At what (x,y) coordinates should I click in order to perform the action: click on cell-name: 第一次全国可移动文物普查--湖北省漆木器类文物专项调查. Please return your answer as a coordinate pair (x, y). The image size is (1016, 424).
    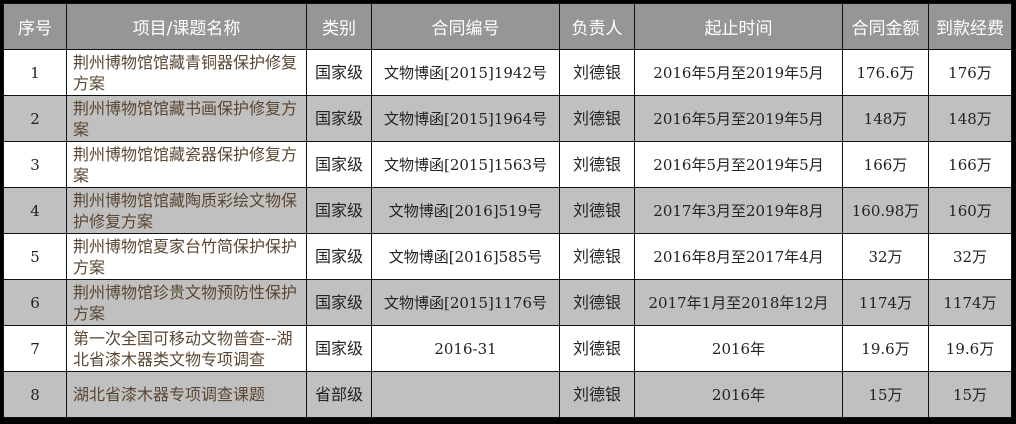
    Looking at the image, I should click on (186, 348).